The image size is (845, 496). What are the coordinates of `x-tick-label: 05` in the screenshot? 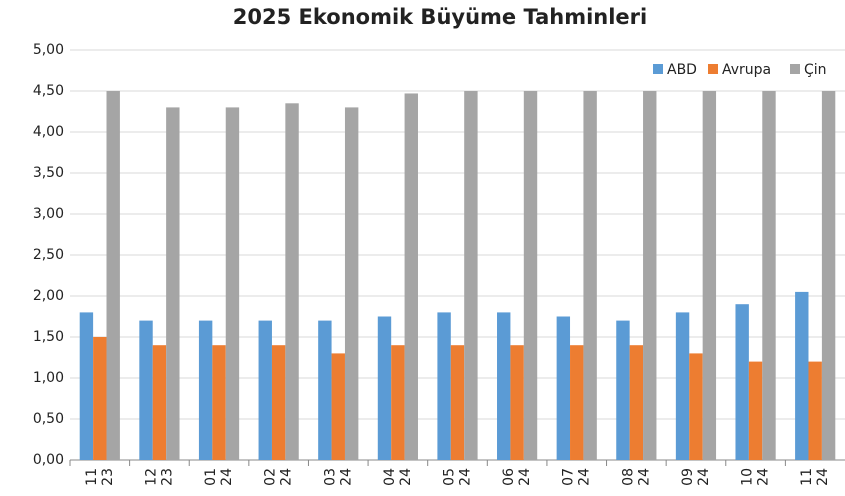 It's located at (450, 477).